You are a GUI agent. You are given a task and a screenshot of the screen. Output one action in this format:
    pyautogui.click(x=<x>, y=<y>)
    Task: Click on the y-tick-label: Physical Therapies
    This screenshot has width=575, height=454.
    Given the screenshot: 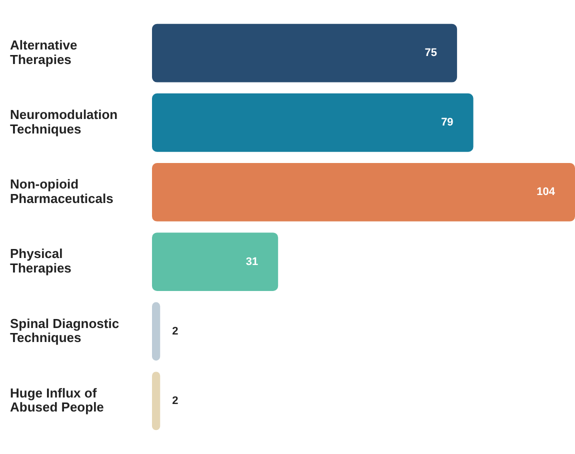 What is the action you would take?
    pyautogui.click(x=41, y=261)
    